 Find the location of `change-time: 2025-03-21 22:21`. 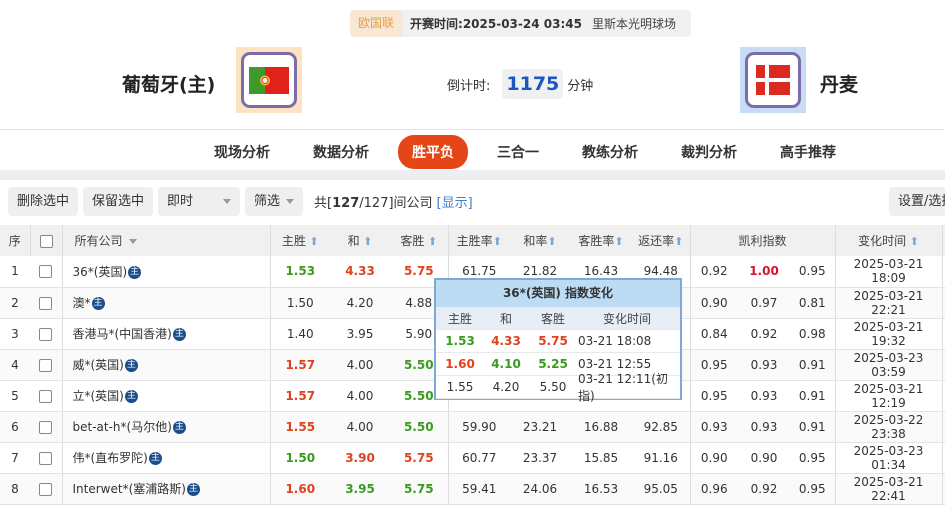

change-time: 2025-03-21 22:21 is located at coordinates (888, 303).